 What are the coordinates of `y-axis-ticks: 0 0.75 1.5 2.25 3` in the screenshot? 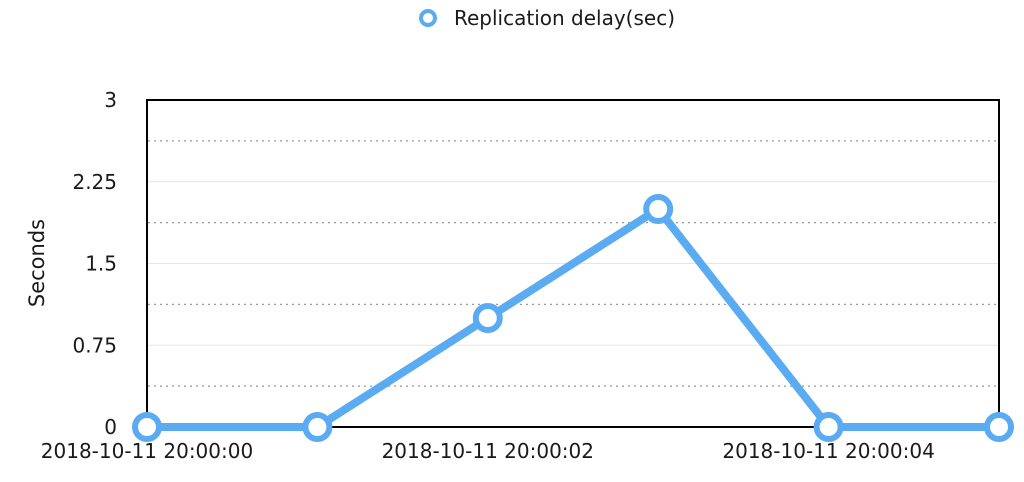 It's located at (94, 263).